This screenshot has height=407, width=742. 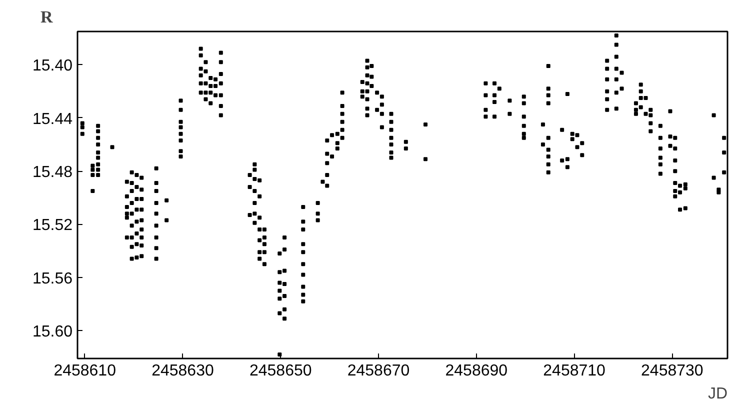 I want to click on y-tick-label: 15.44, so click(x=52, y=119).